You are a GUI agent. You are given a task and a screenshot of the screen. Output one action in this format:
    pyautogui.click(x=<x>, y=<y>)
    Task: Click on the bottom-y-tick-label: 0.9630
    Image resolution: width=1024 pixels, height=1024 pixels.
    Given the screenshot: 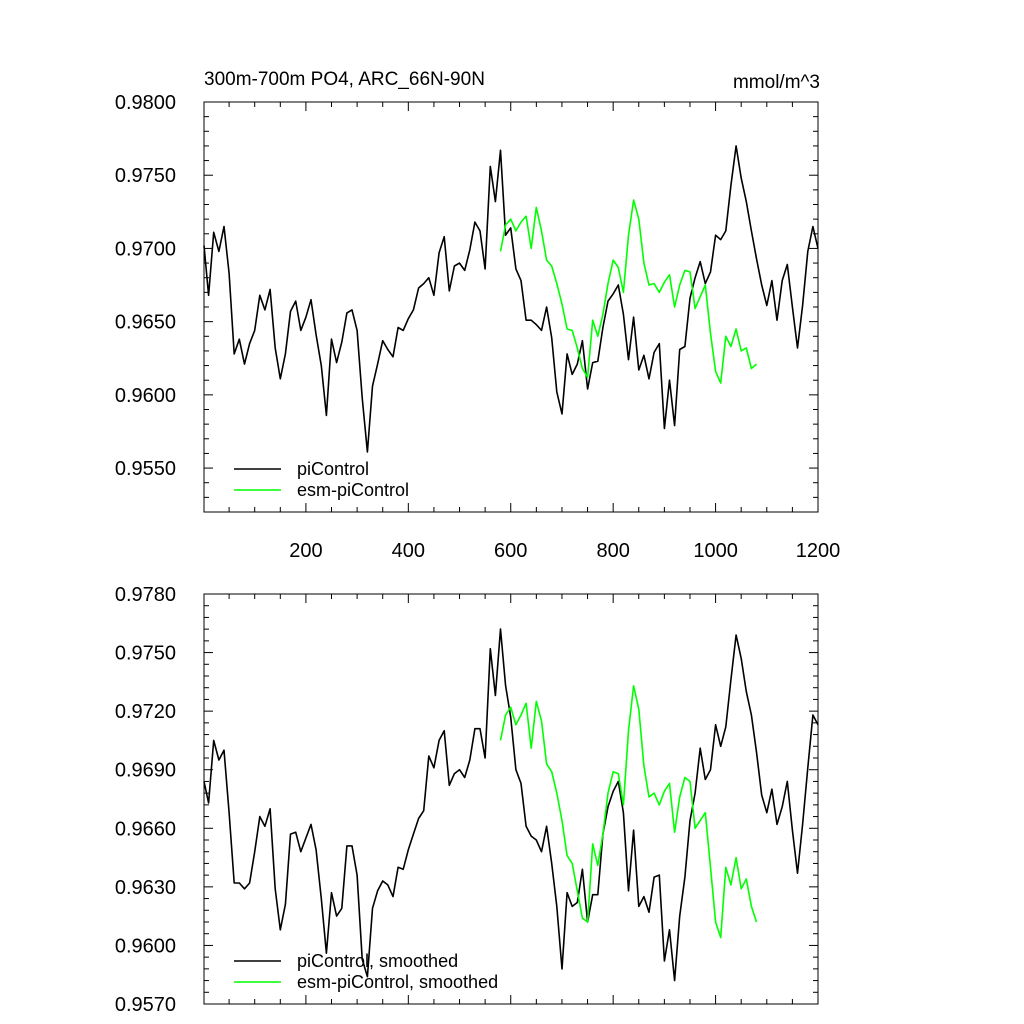 What is the action you would take?
    pyautogui.click(x=145, y=888)
    